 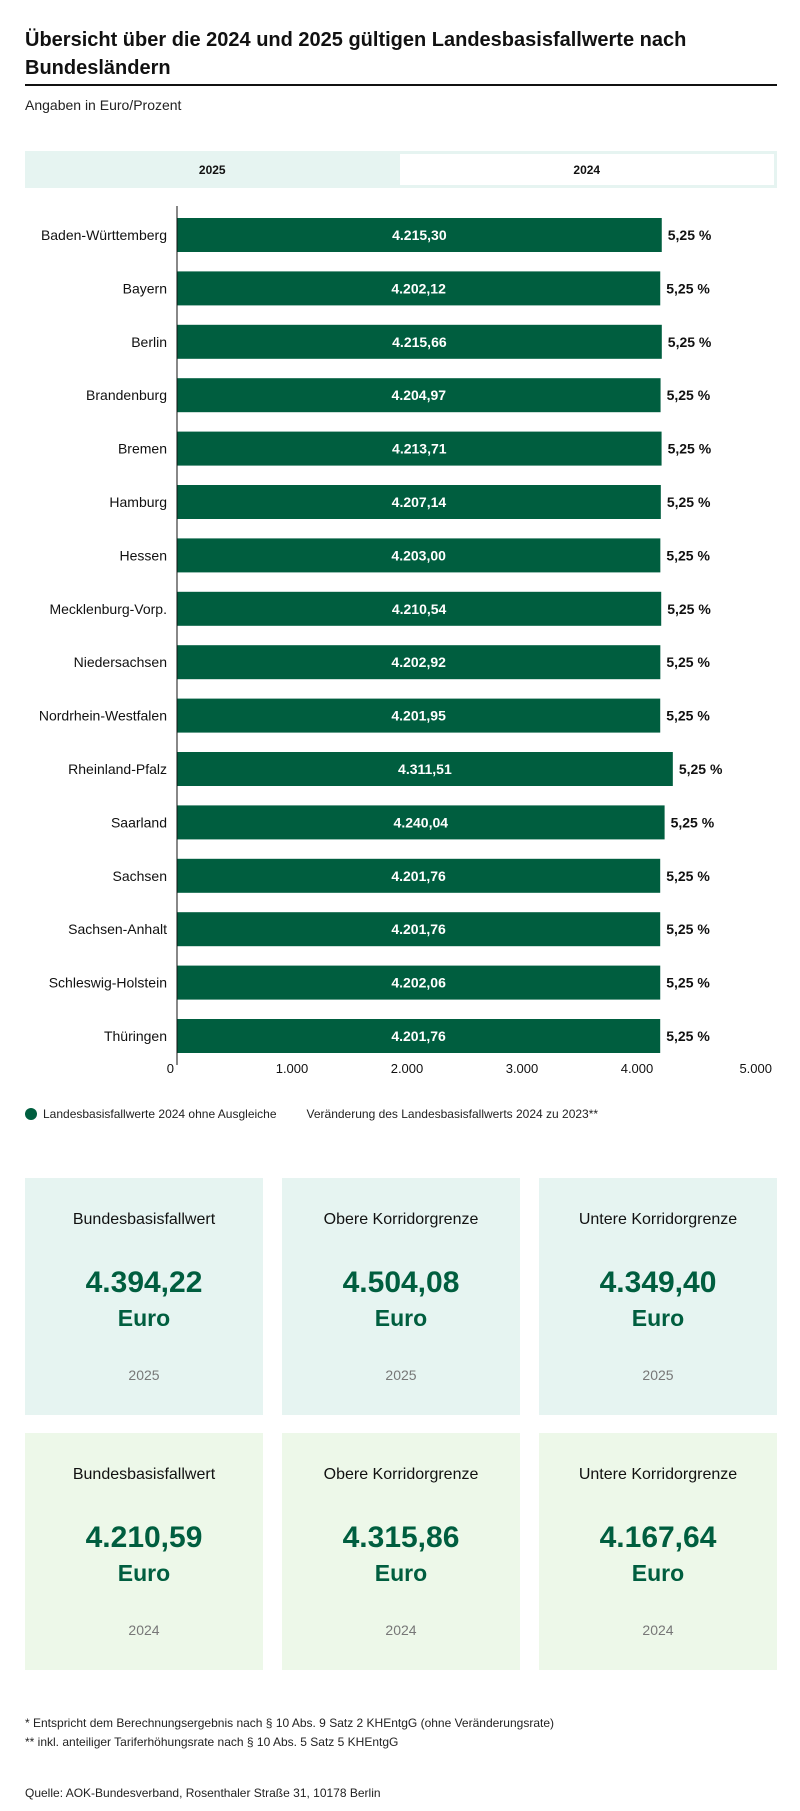 What do you see at coordinates (658, 1282) in the screenshot?
I see `card-value: 4.349,40` at bounding box center [658, 1282].